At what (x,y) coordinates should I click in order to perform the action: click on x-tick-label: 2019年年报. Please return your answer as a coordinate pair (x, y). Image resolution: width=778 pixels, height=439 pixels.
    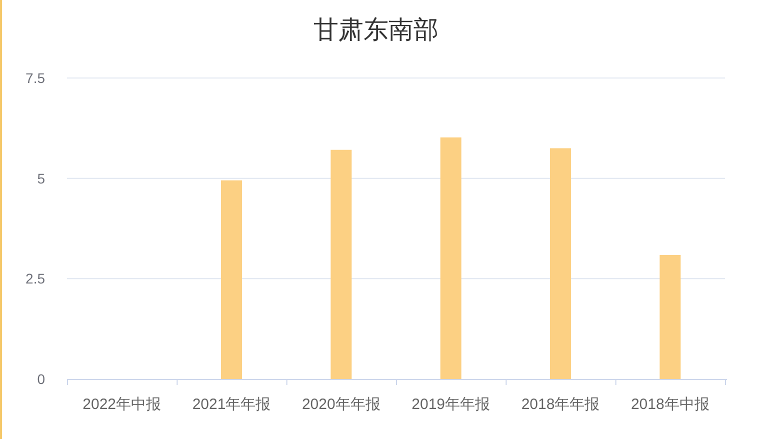
    Looking at the image, I should click on (451, 404).